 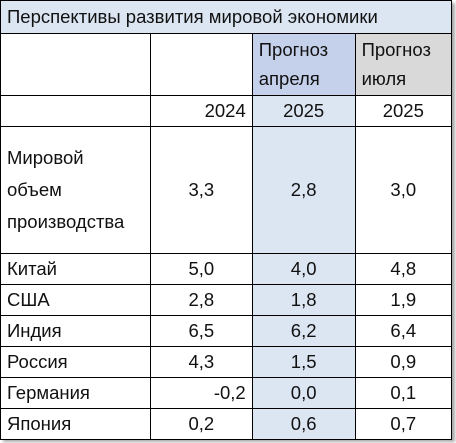 What do you see at coordinates (403, 424) in the screenshot?
I see `value-2025-july: 0,7` at bounding box center [403, 424].